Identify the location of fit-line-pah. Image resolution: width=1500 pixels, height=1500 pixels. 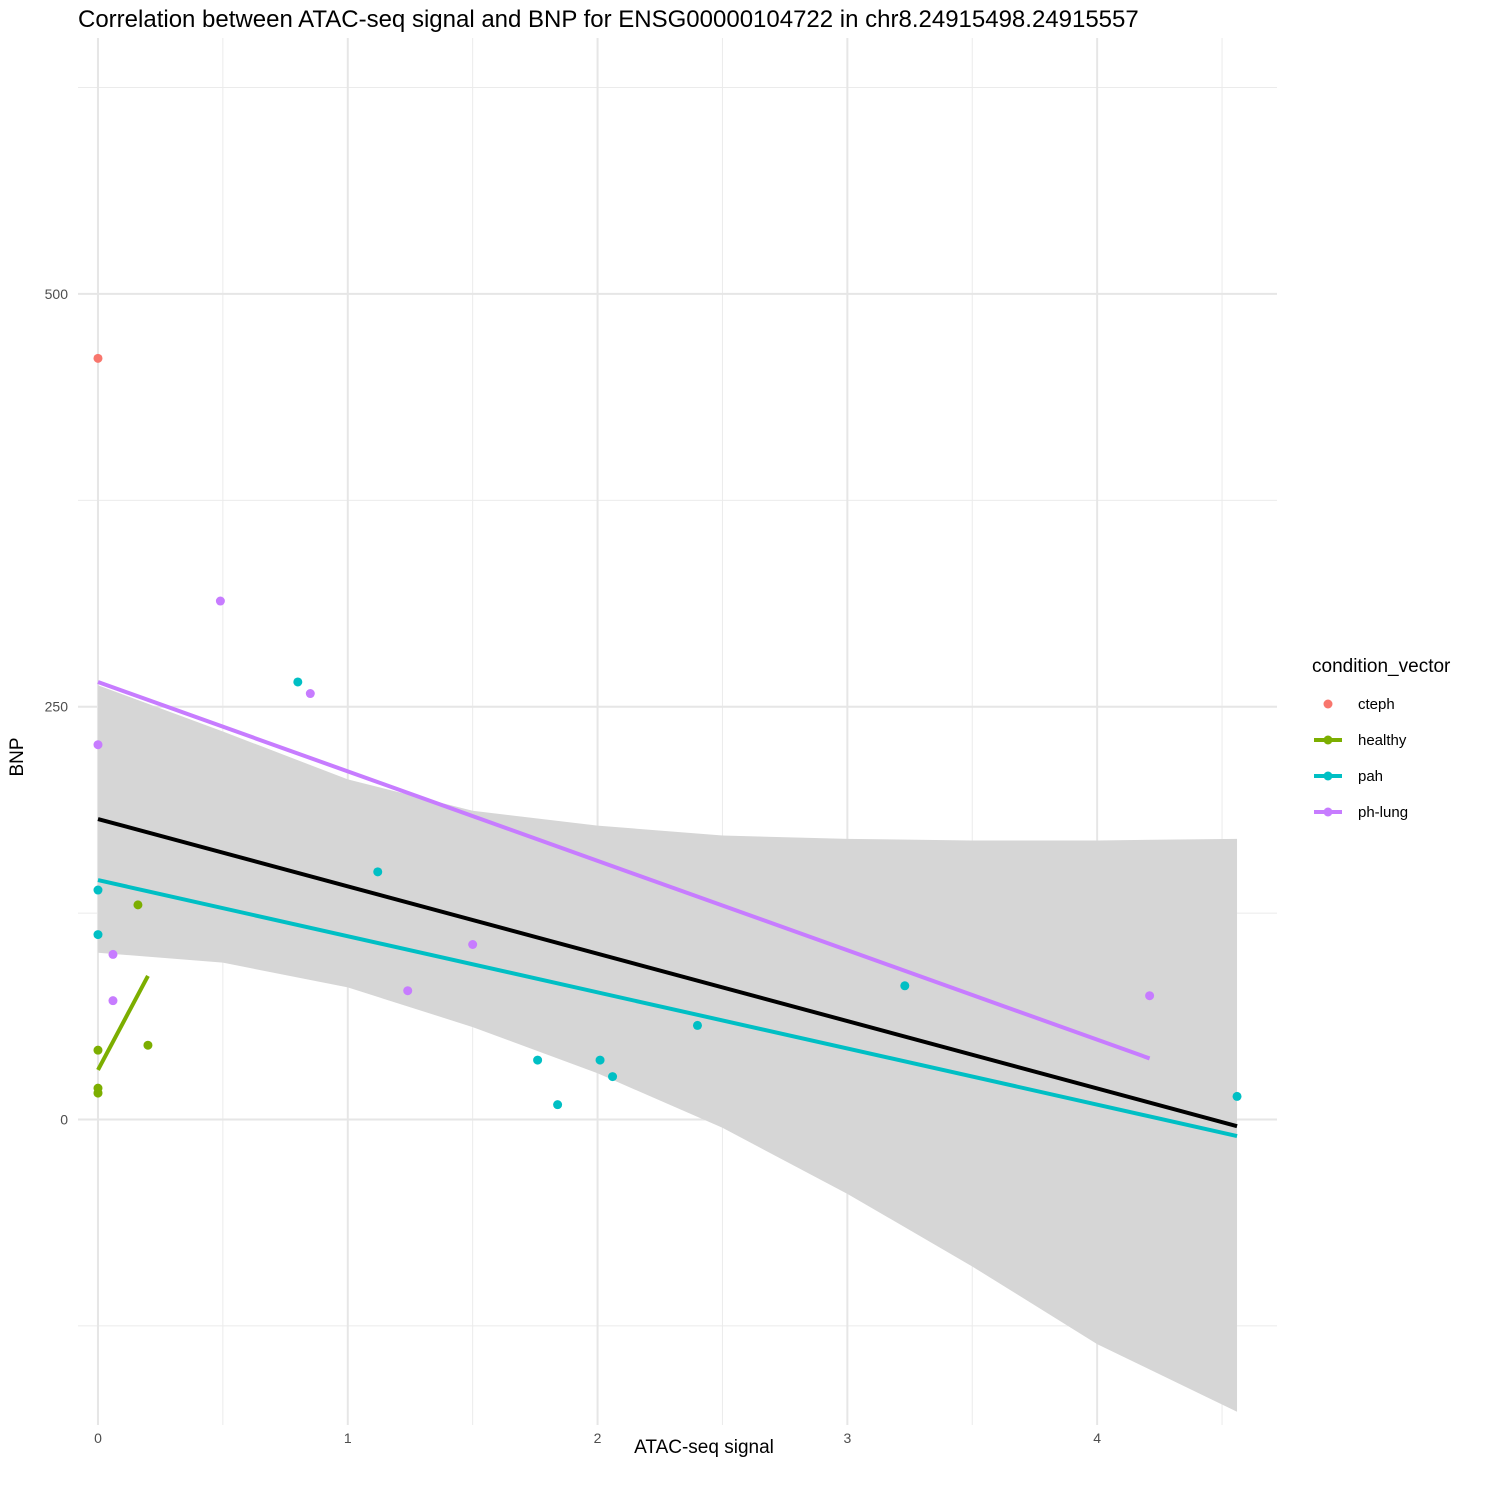
(667, 1008).